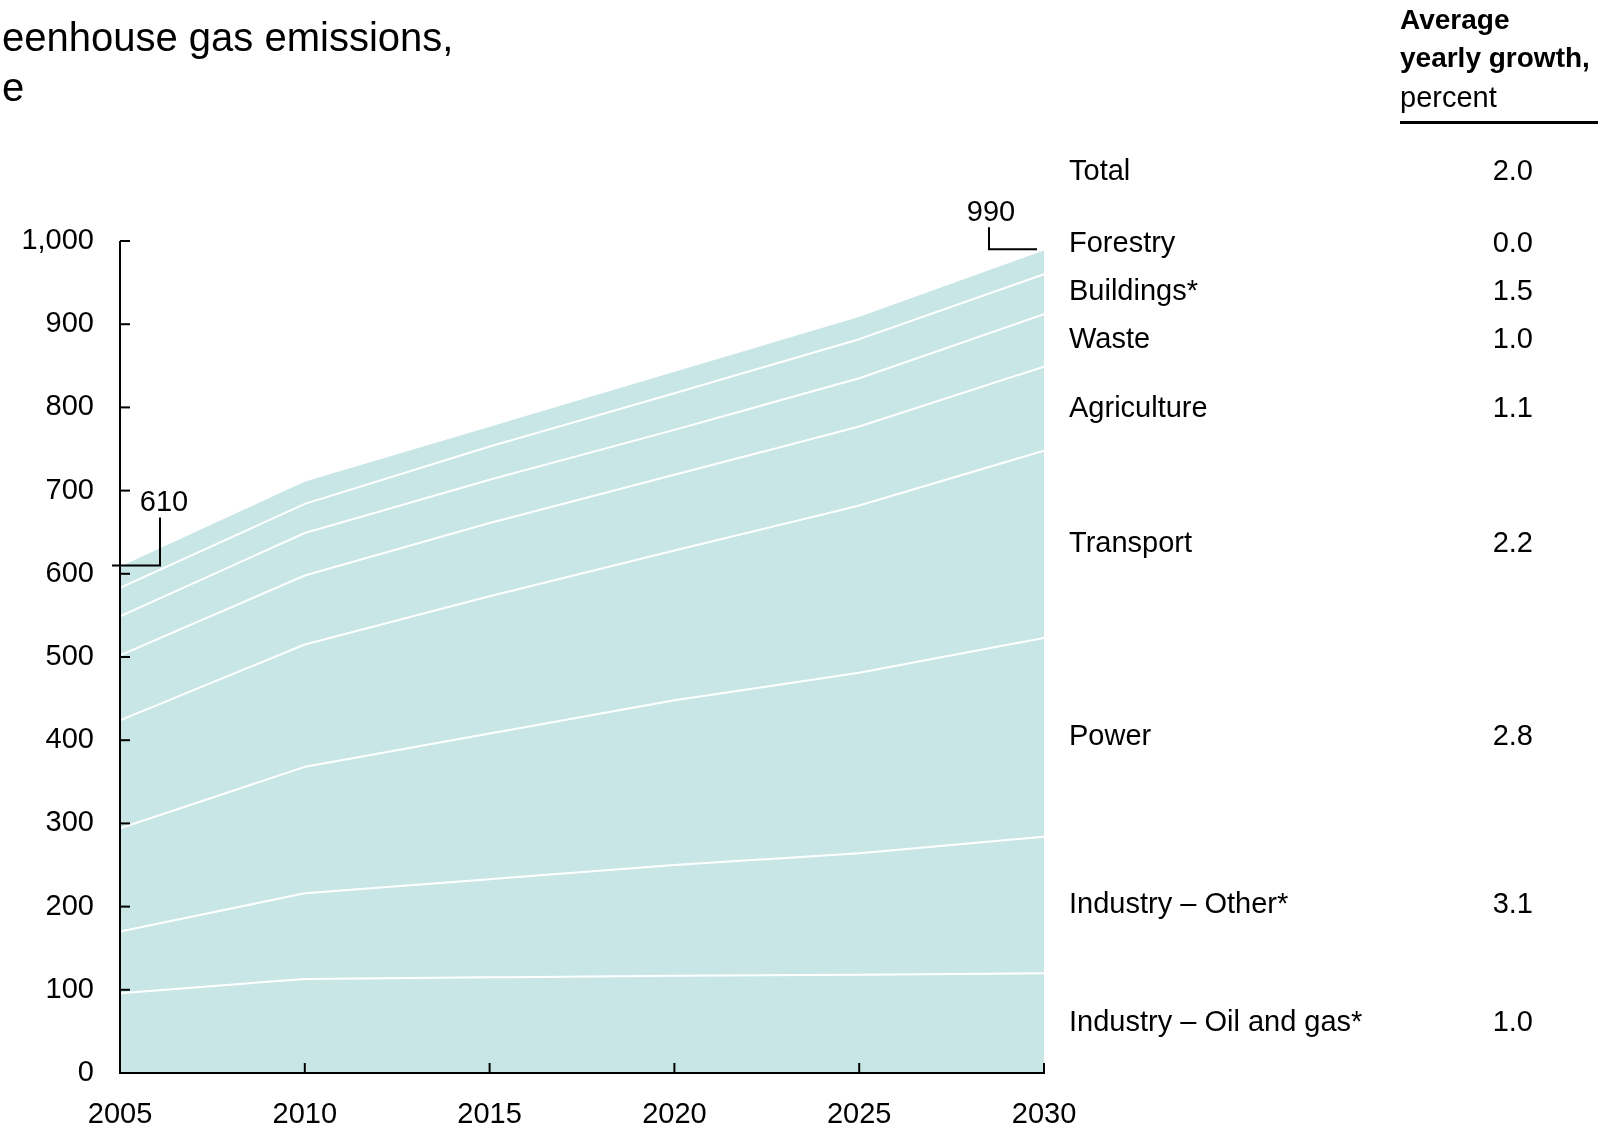 This screenshot has height=1131, width=1606. Describe the element at coordinates (69, 322) in the screenshot. I see `y-tick-label: 900` at that location.